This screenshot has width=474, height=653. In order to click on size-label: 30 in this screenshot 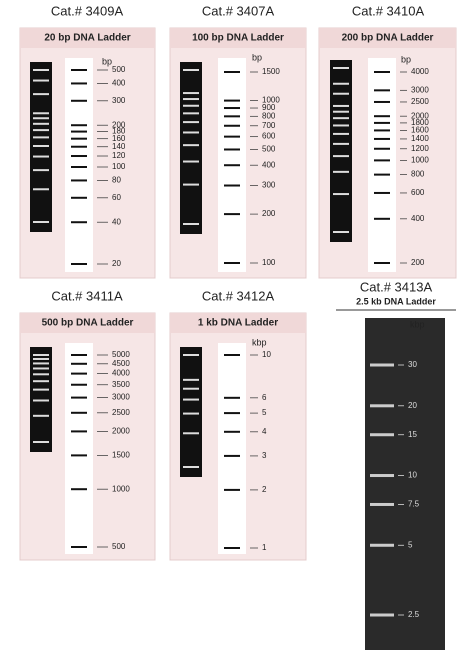, I will do `click(412, 364)`.